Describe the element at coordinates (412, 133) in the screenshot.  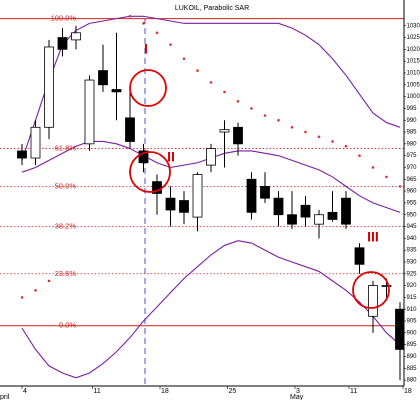
I see `y-tick-label: 985` at that location.